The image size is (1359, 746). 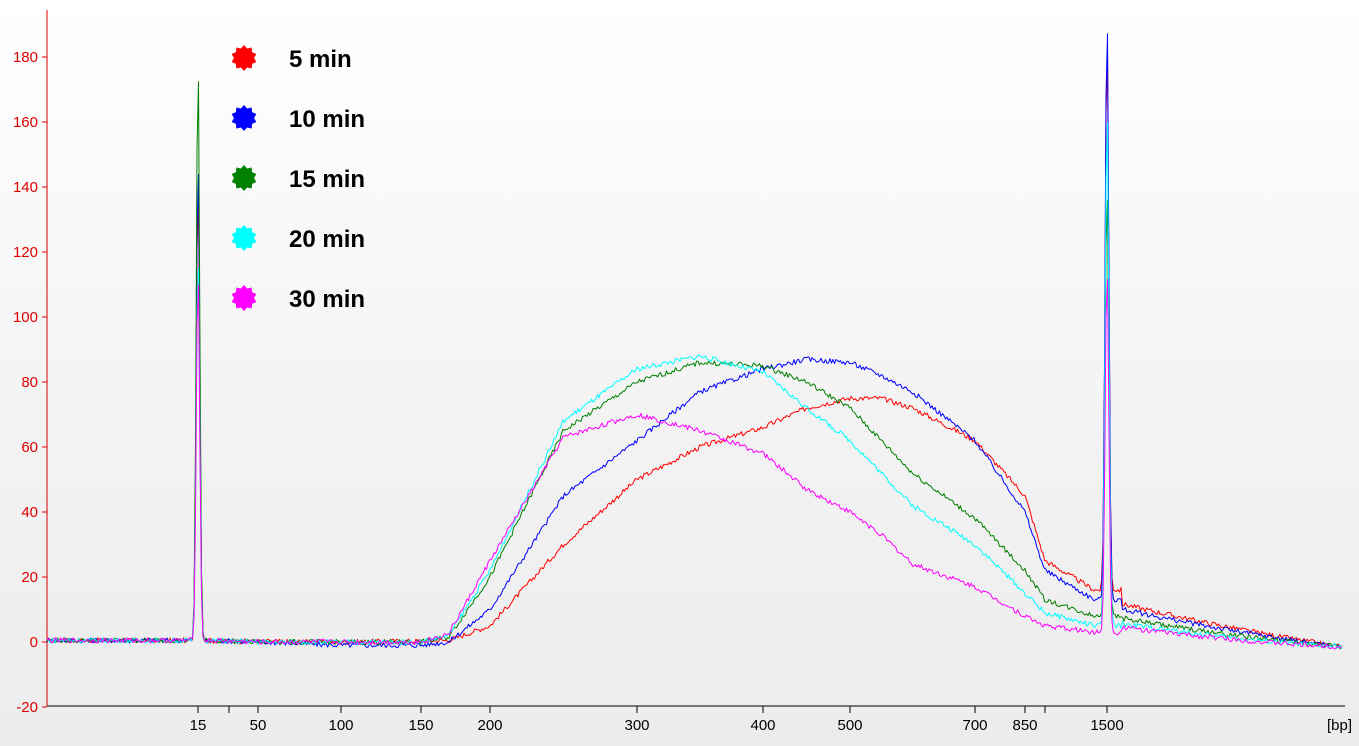 What do you see at coordinates (327, 239) in the screenshot?
I see `legend-label-20-min: 20 min` at bounding box center [327, 239].